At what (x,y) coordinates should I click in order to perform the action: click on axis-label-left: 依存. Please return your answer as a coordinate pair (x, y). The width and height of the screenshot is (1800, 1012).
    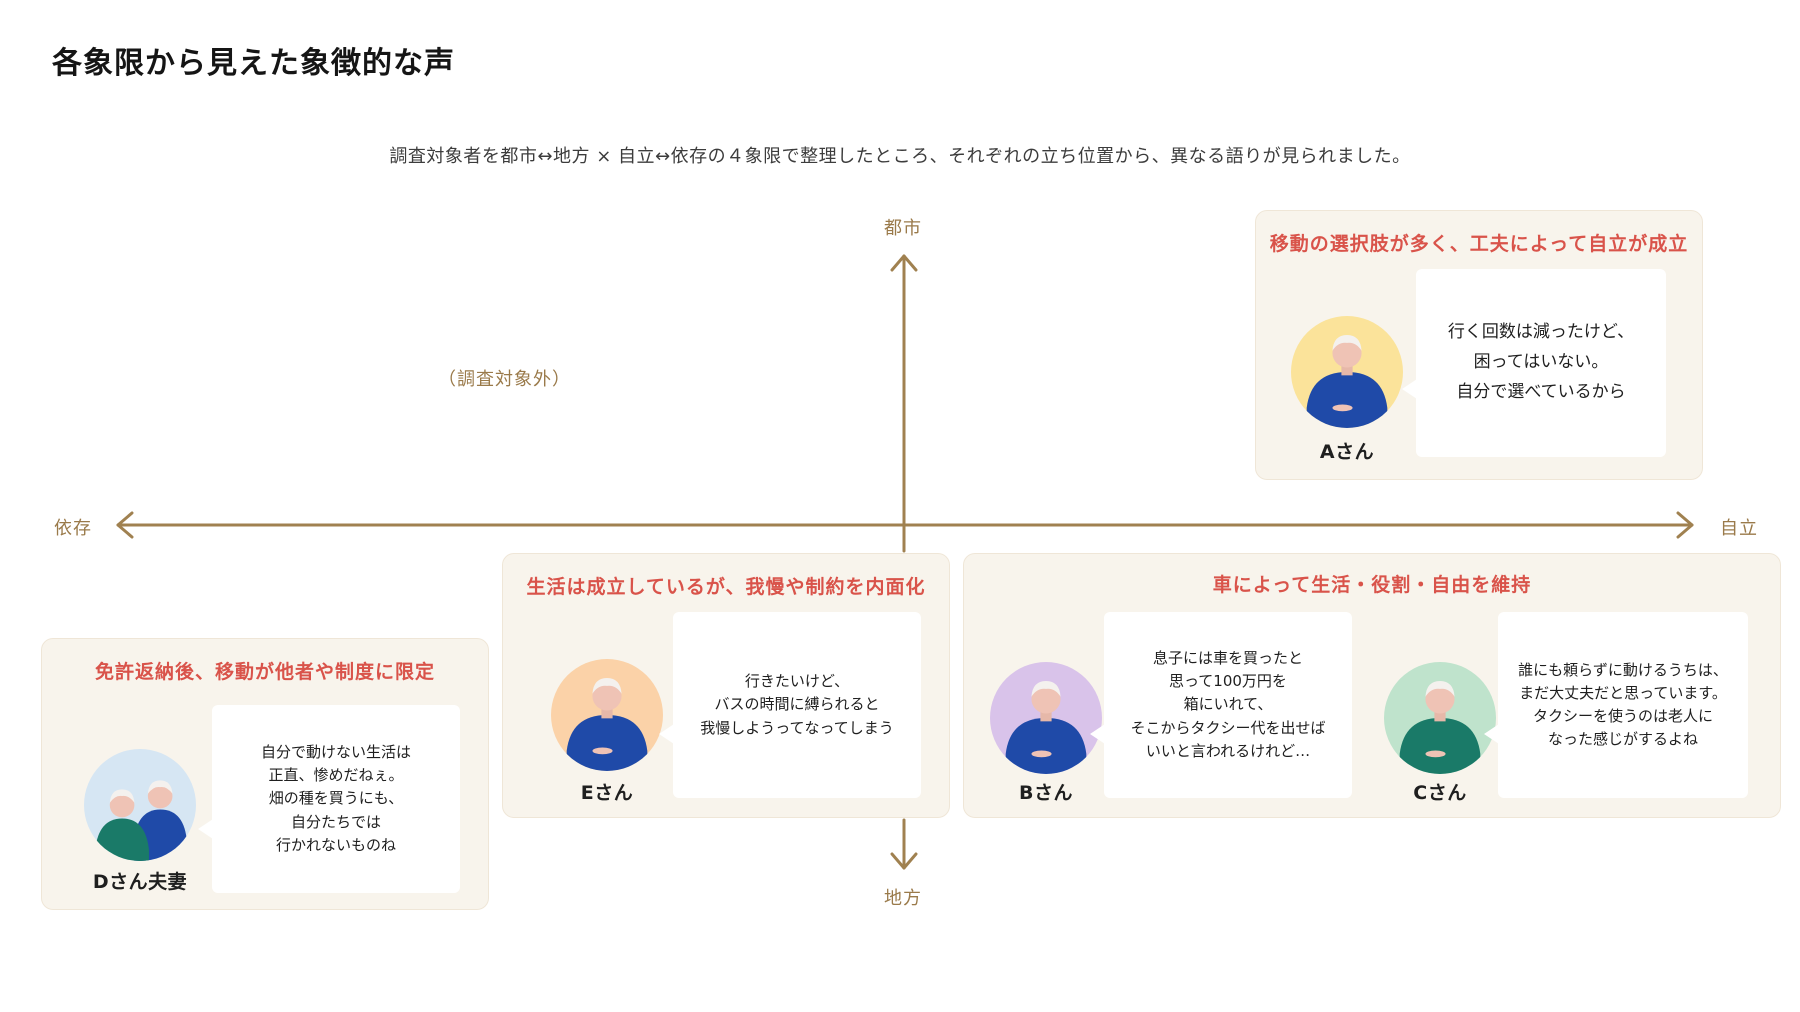
    Looking at the image, I should click on (73, 528).